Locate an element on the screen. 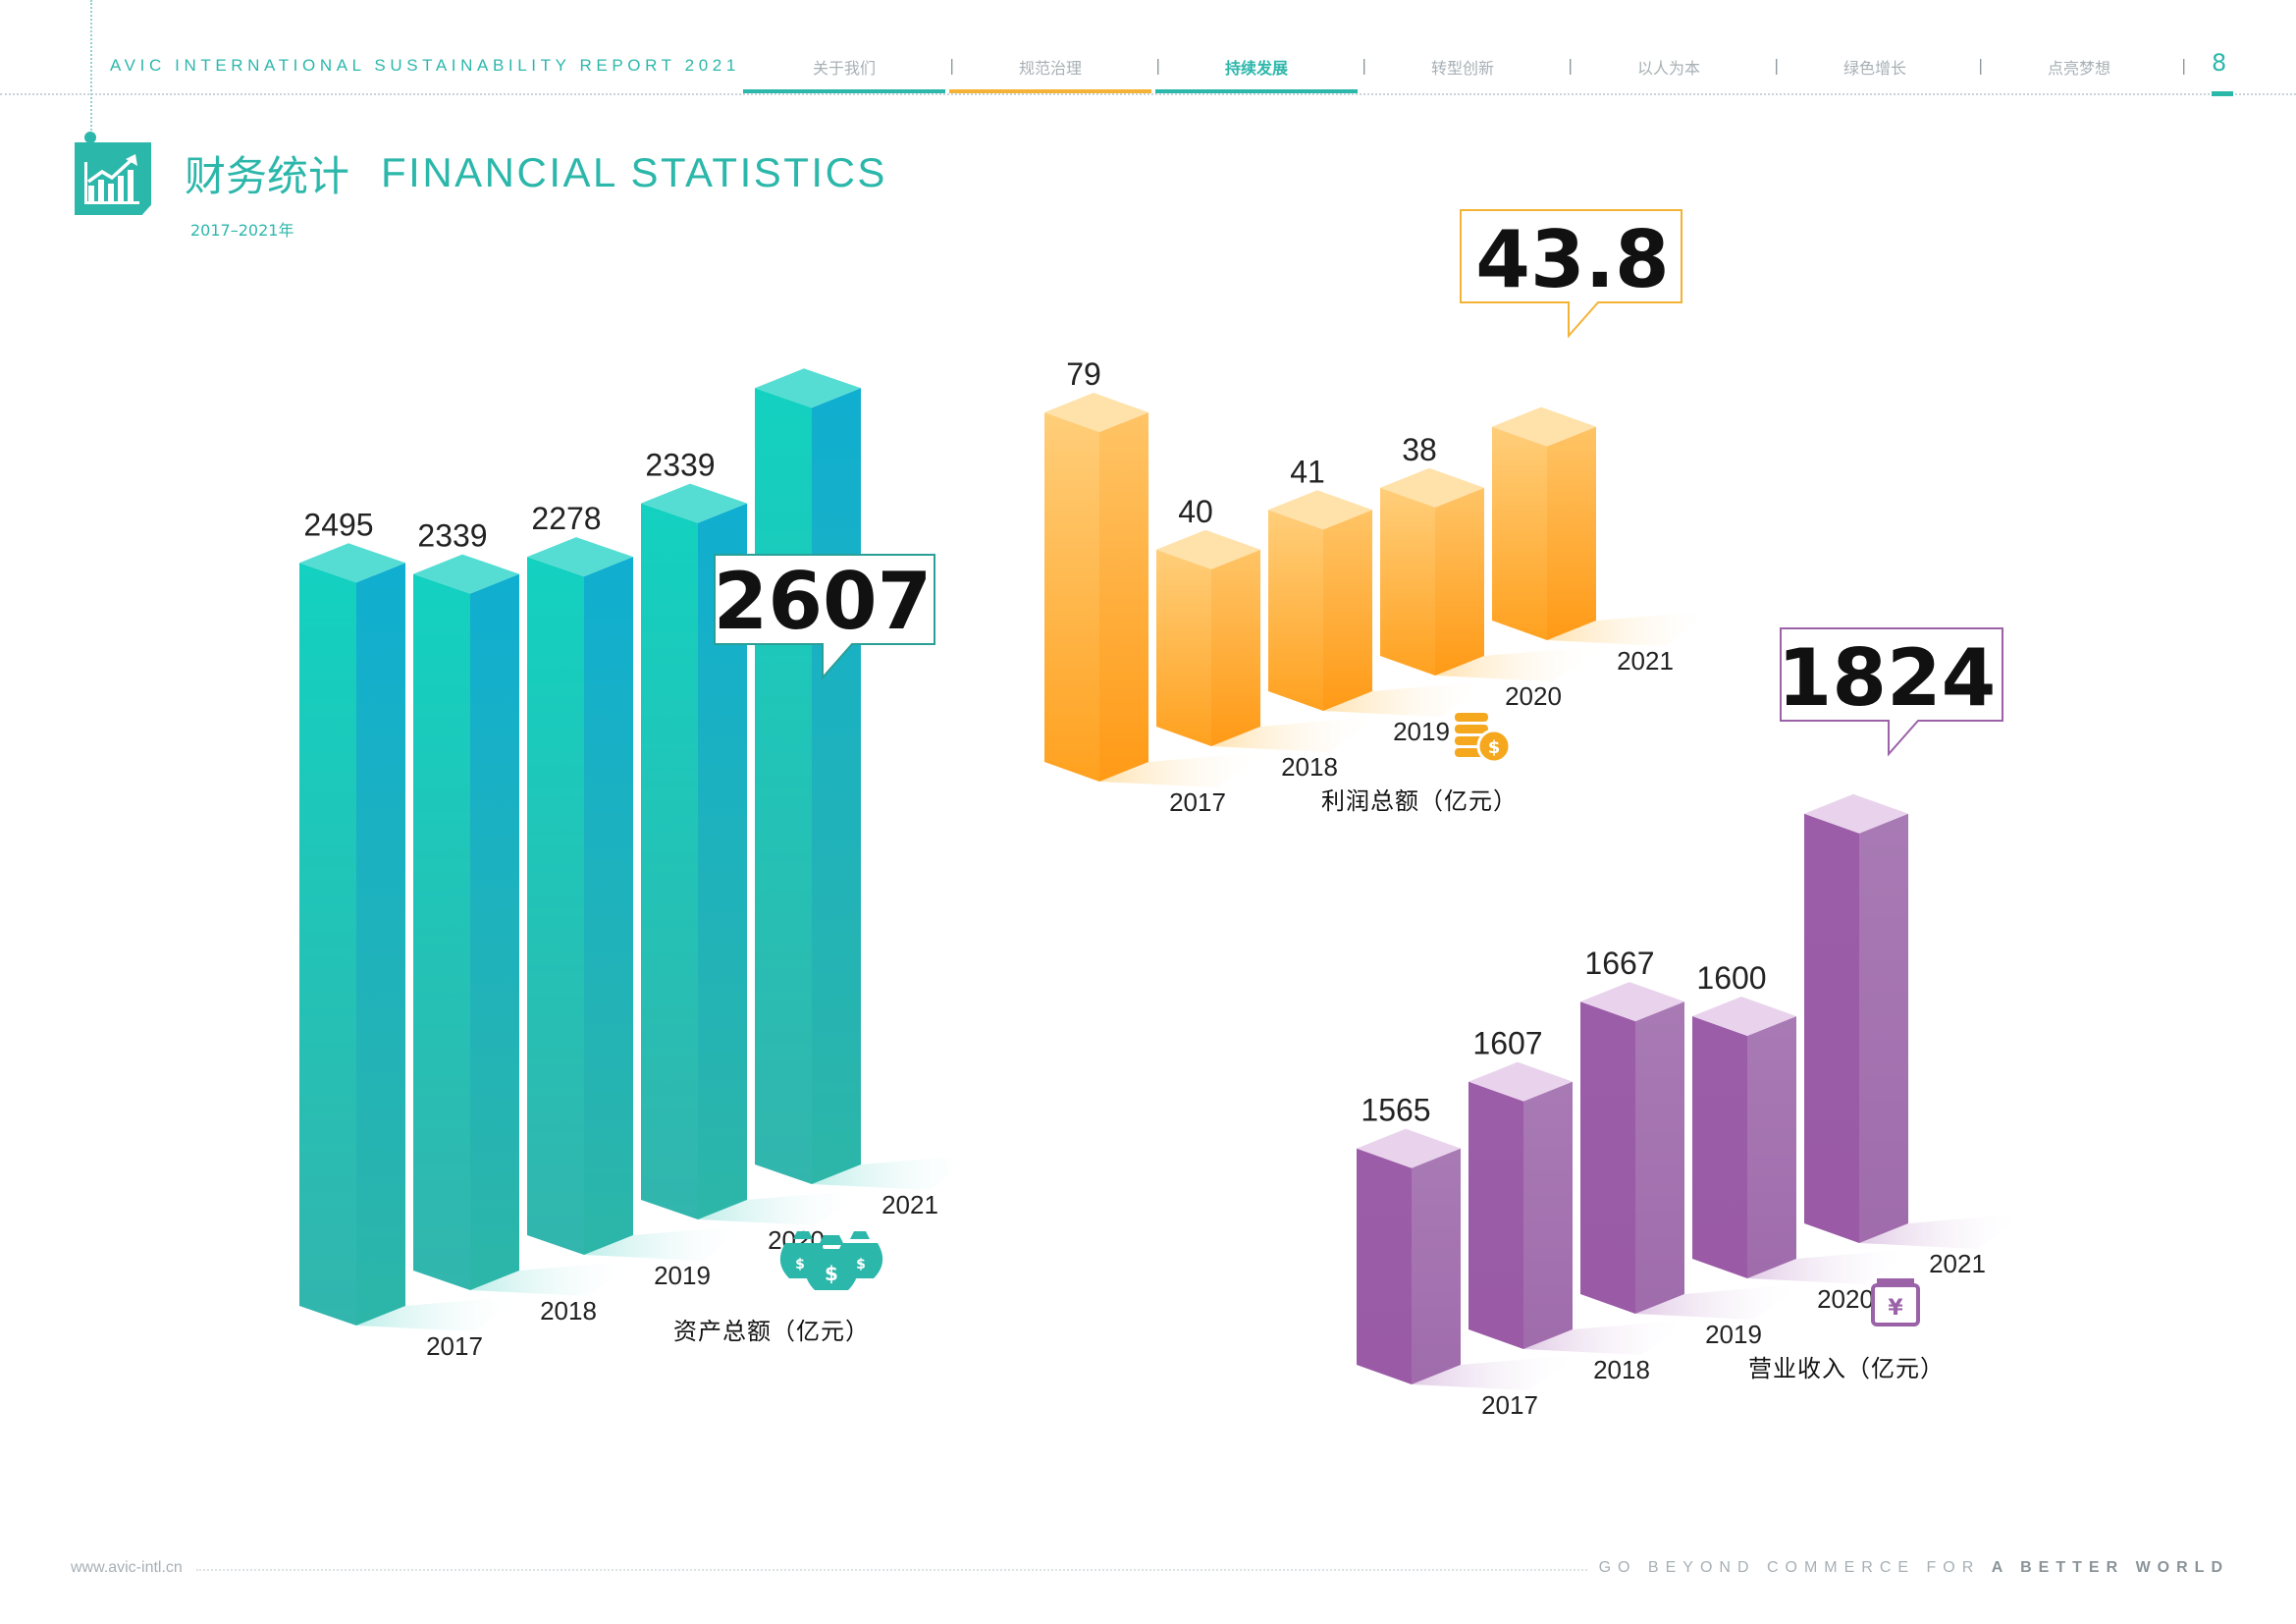  tab-about-us: 关于我们 is located at coordinates (844, 73).